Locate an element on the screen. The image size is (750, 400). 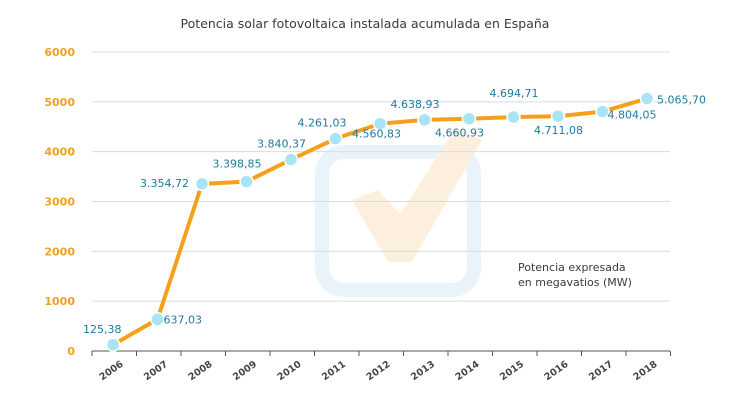
y-tick-label: 3000 is located at coordinates (59, 202).